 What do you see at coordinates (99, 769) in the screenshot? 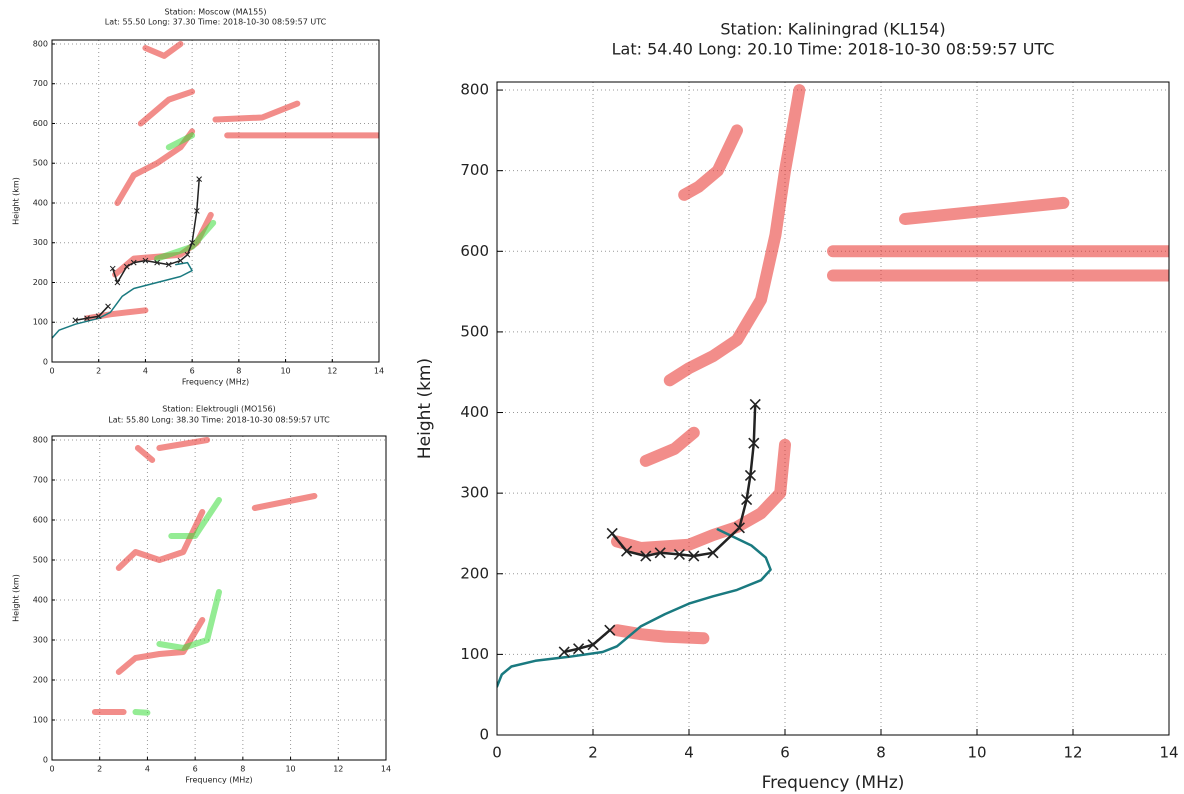
I see `x-tick-label: 2` at bounding box center [99, 769].